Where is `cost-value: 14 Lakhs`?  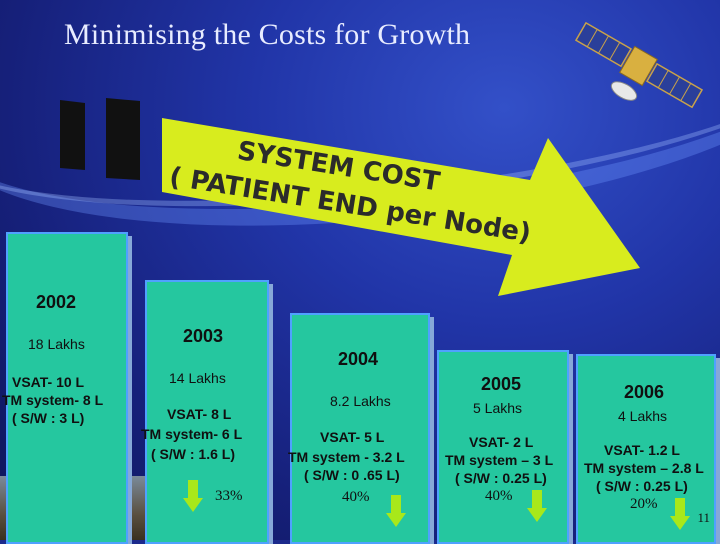 cost-value: 14 Lakhs is located at coordinates (197, 378).